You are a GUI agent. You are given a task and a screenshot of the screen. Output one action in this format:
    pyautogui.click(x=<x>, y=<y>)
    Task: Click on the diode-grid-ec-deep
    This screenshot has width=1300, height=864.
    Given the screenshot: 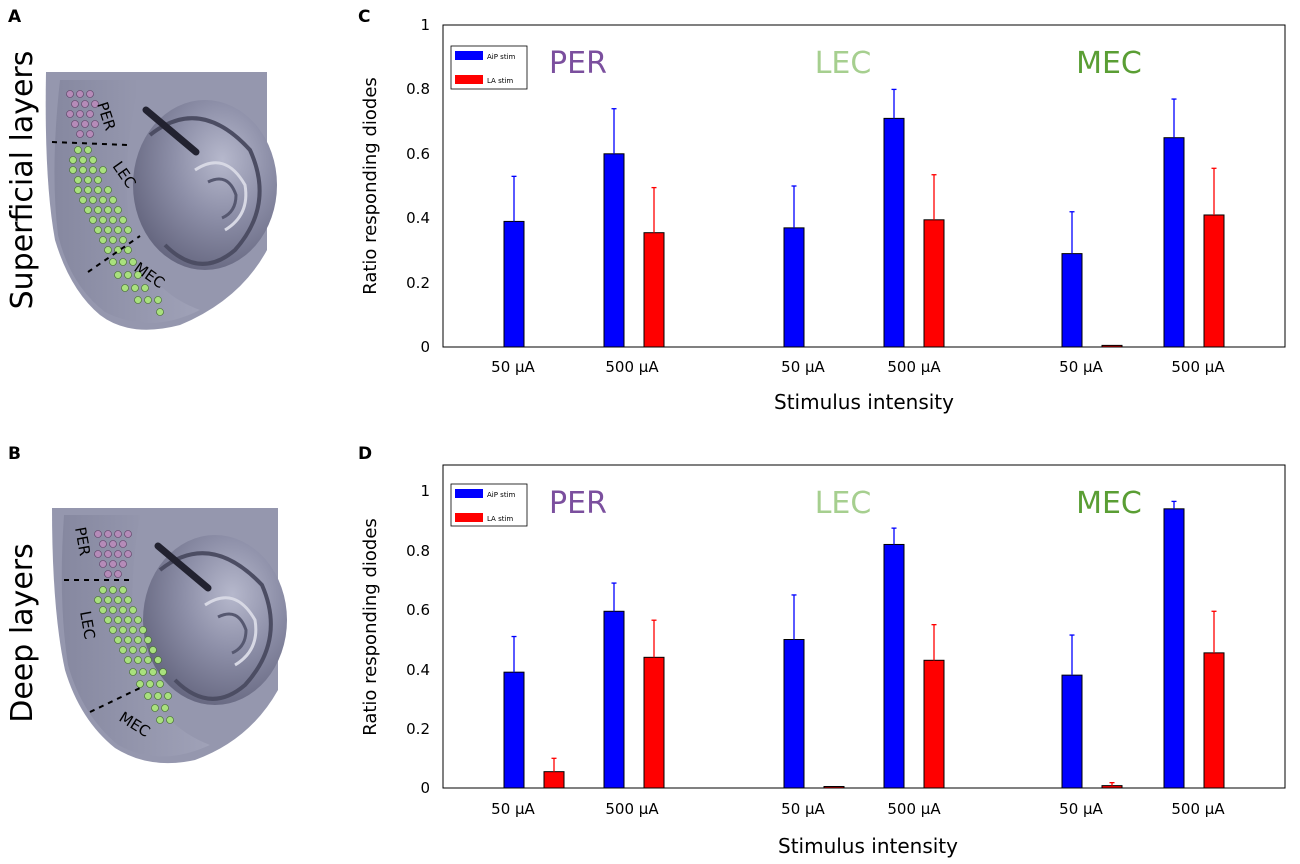 What is the action you would take?
    pyautogui.click(x=134, y=655)
    